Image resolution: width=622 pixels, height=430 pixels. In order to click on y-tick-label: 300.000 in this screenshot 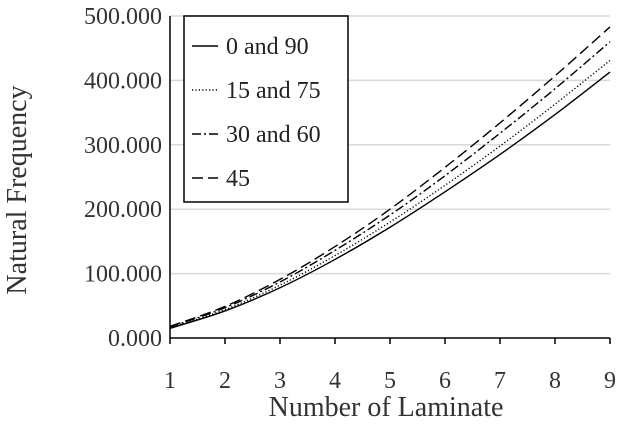, I will do `click(123, 146)`.